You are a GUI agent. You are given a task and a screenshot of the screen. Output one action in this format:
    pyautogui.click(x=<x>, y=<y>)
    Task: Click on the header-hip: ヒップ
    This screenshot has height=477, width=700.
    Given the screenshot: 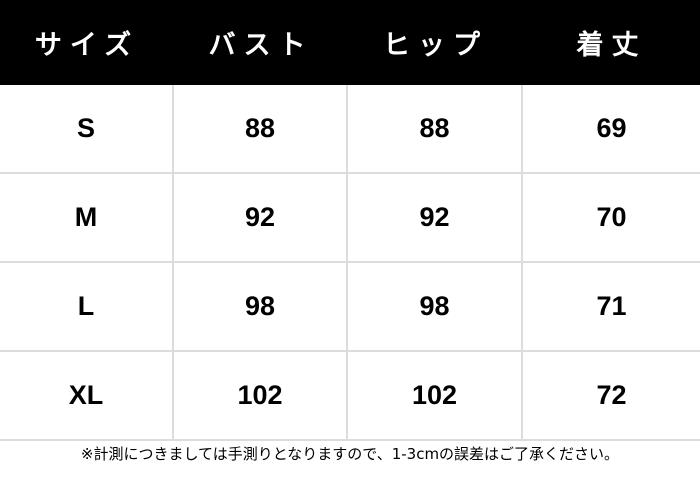 What is the action you would take?
    pyautogui.click(x=435, y=45)
    